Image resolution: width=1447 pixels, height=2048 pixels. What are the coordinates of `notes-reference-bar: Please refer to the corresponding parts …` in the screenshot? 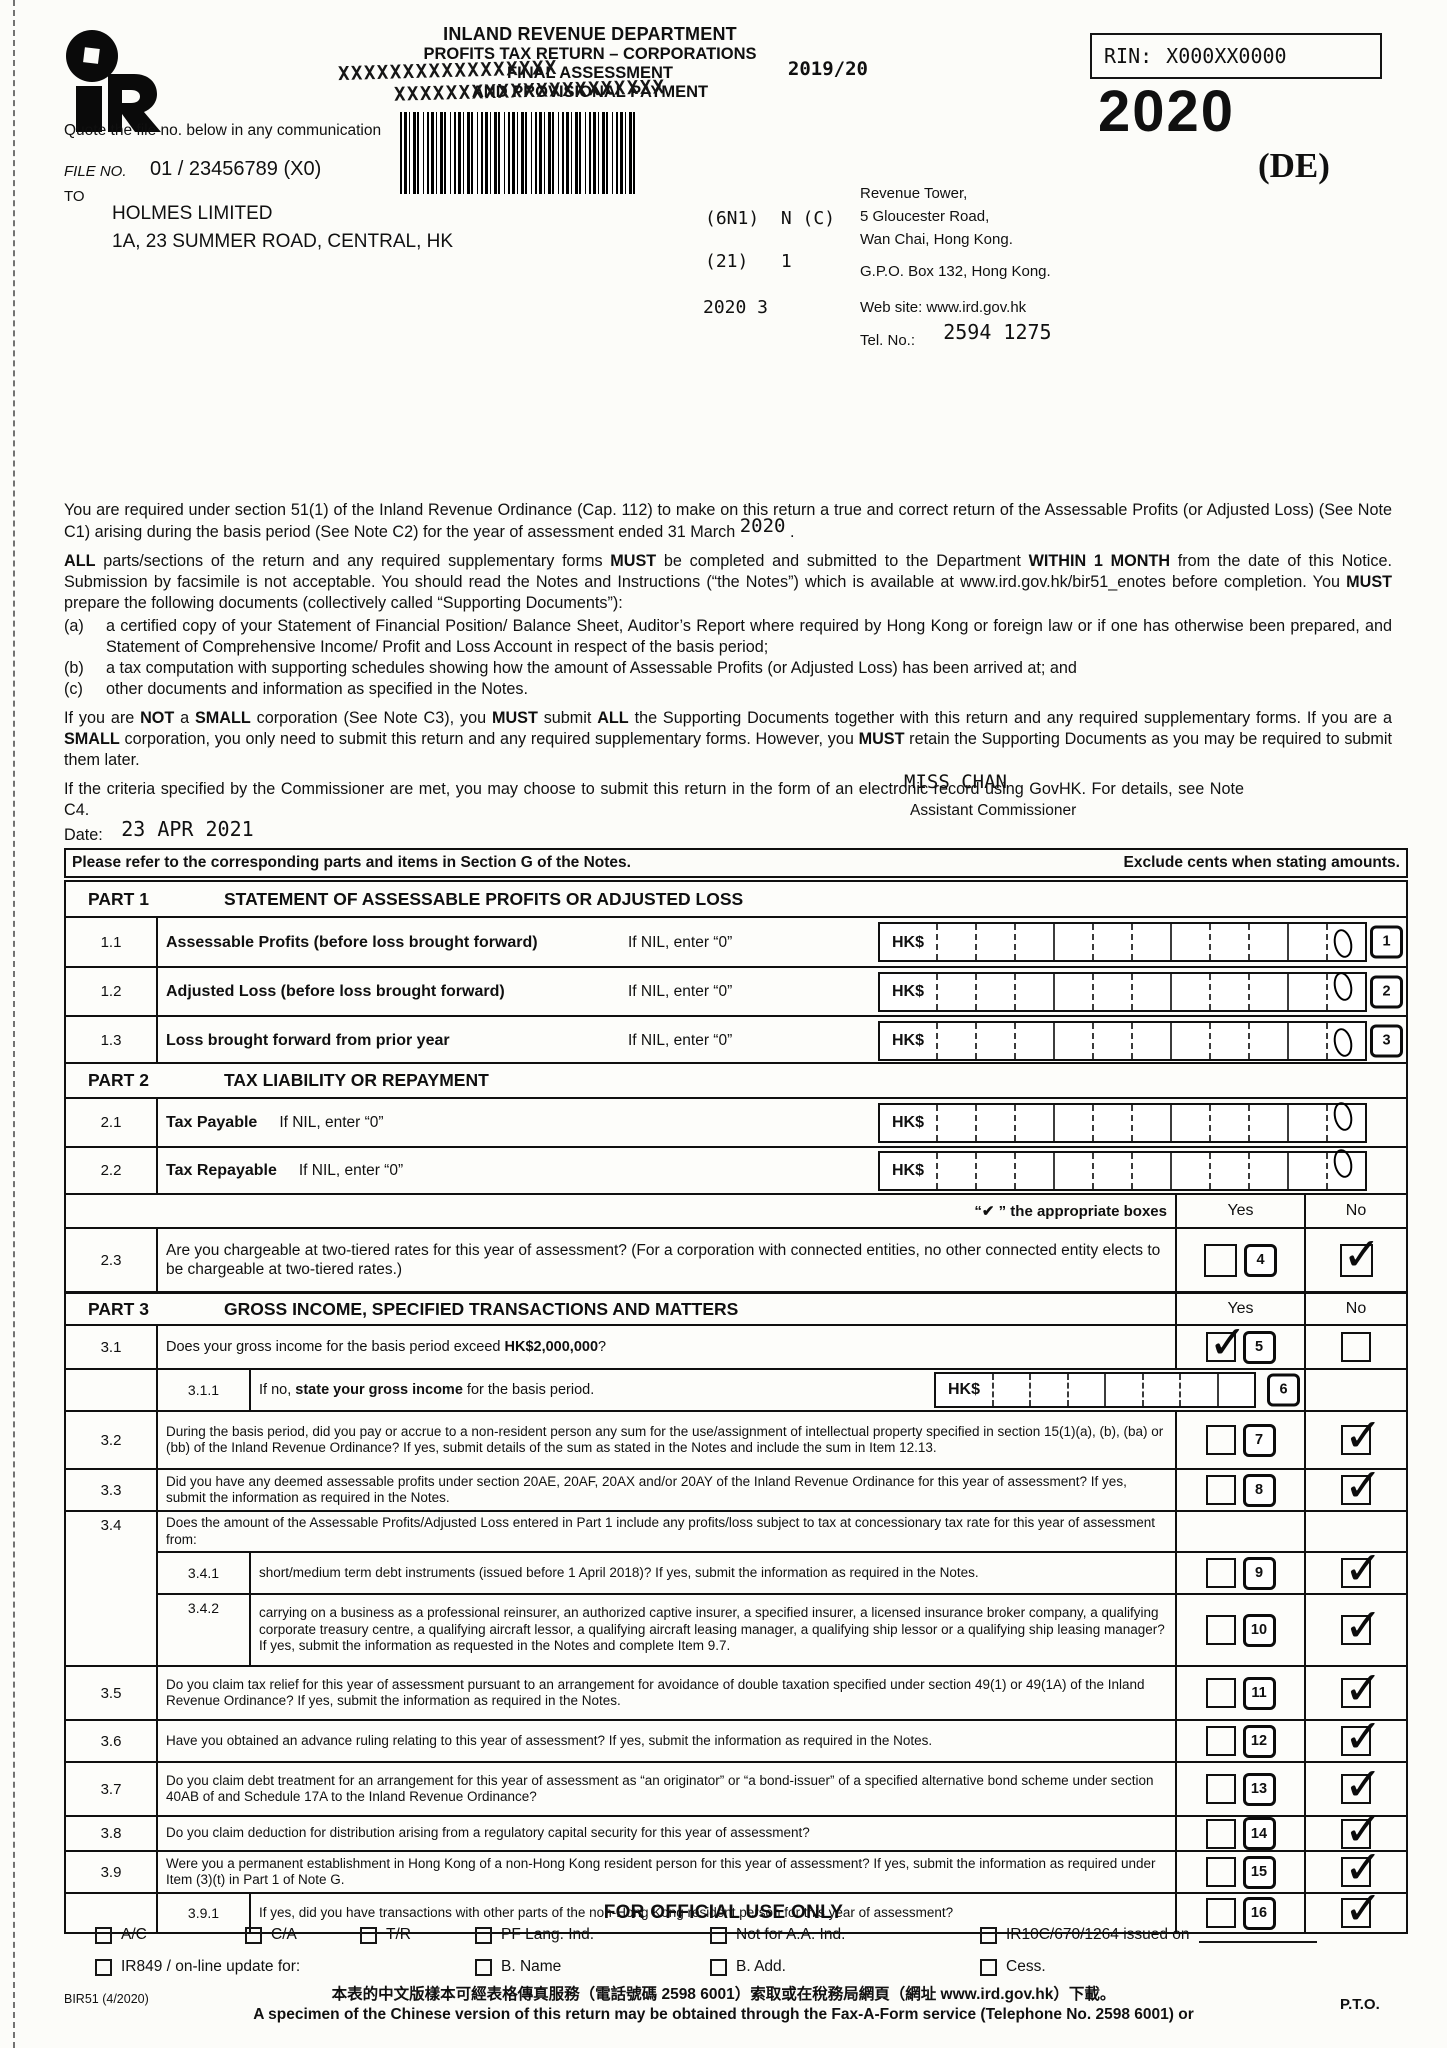 It's located at (736, 863).